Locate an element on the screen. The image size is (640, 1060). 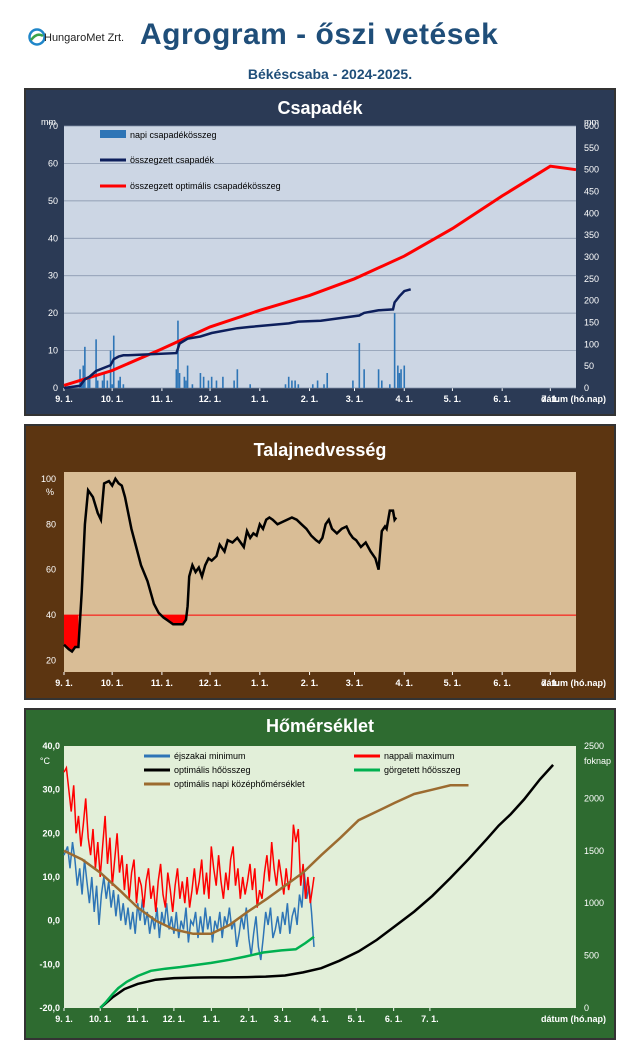
y-right-unit: foknap is located at coordinates (597, 761).